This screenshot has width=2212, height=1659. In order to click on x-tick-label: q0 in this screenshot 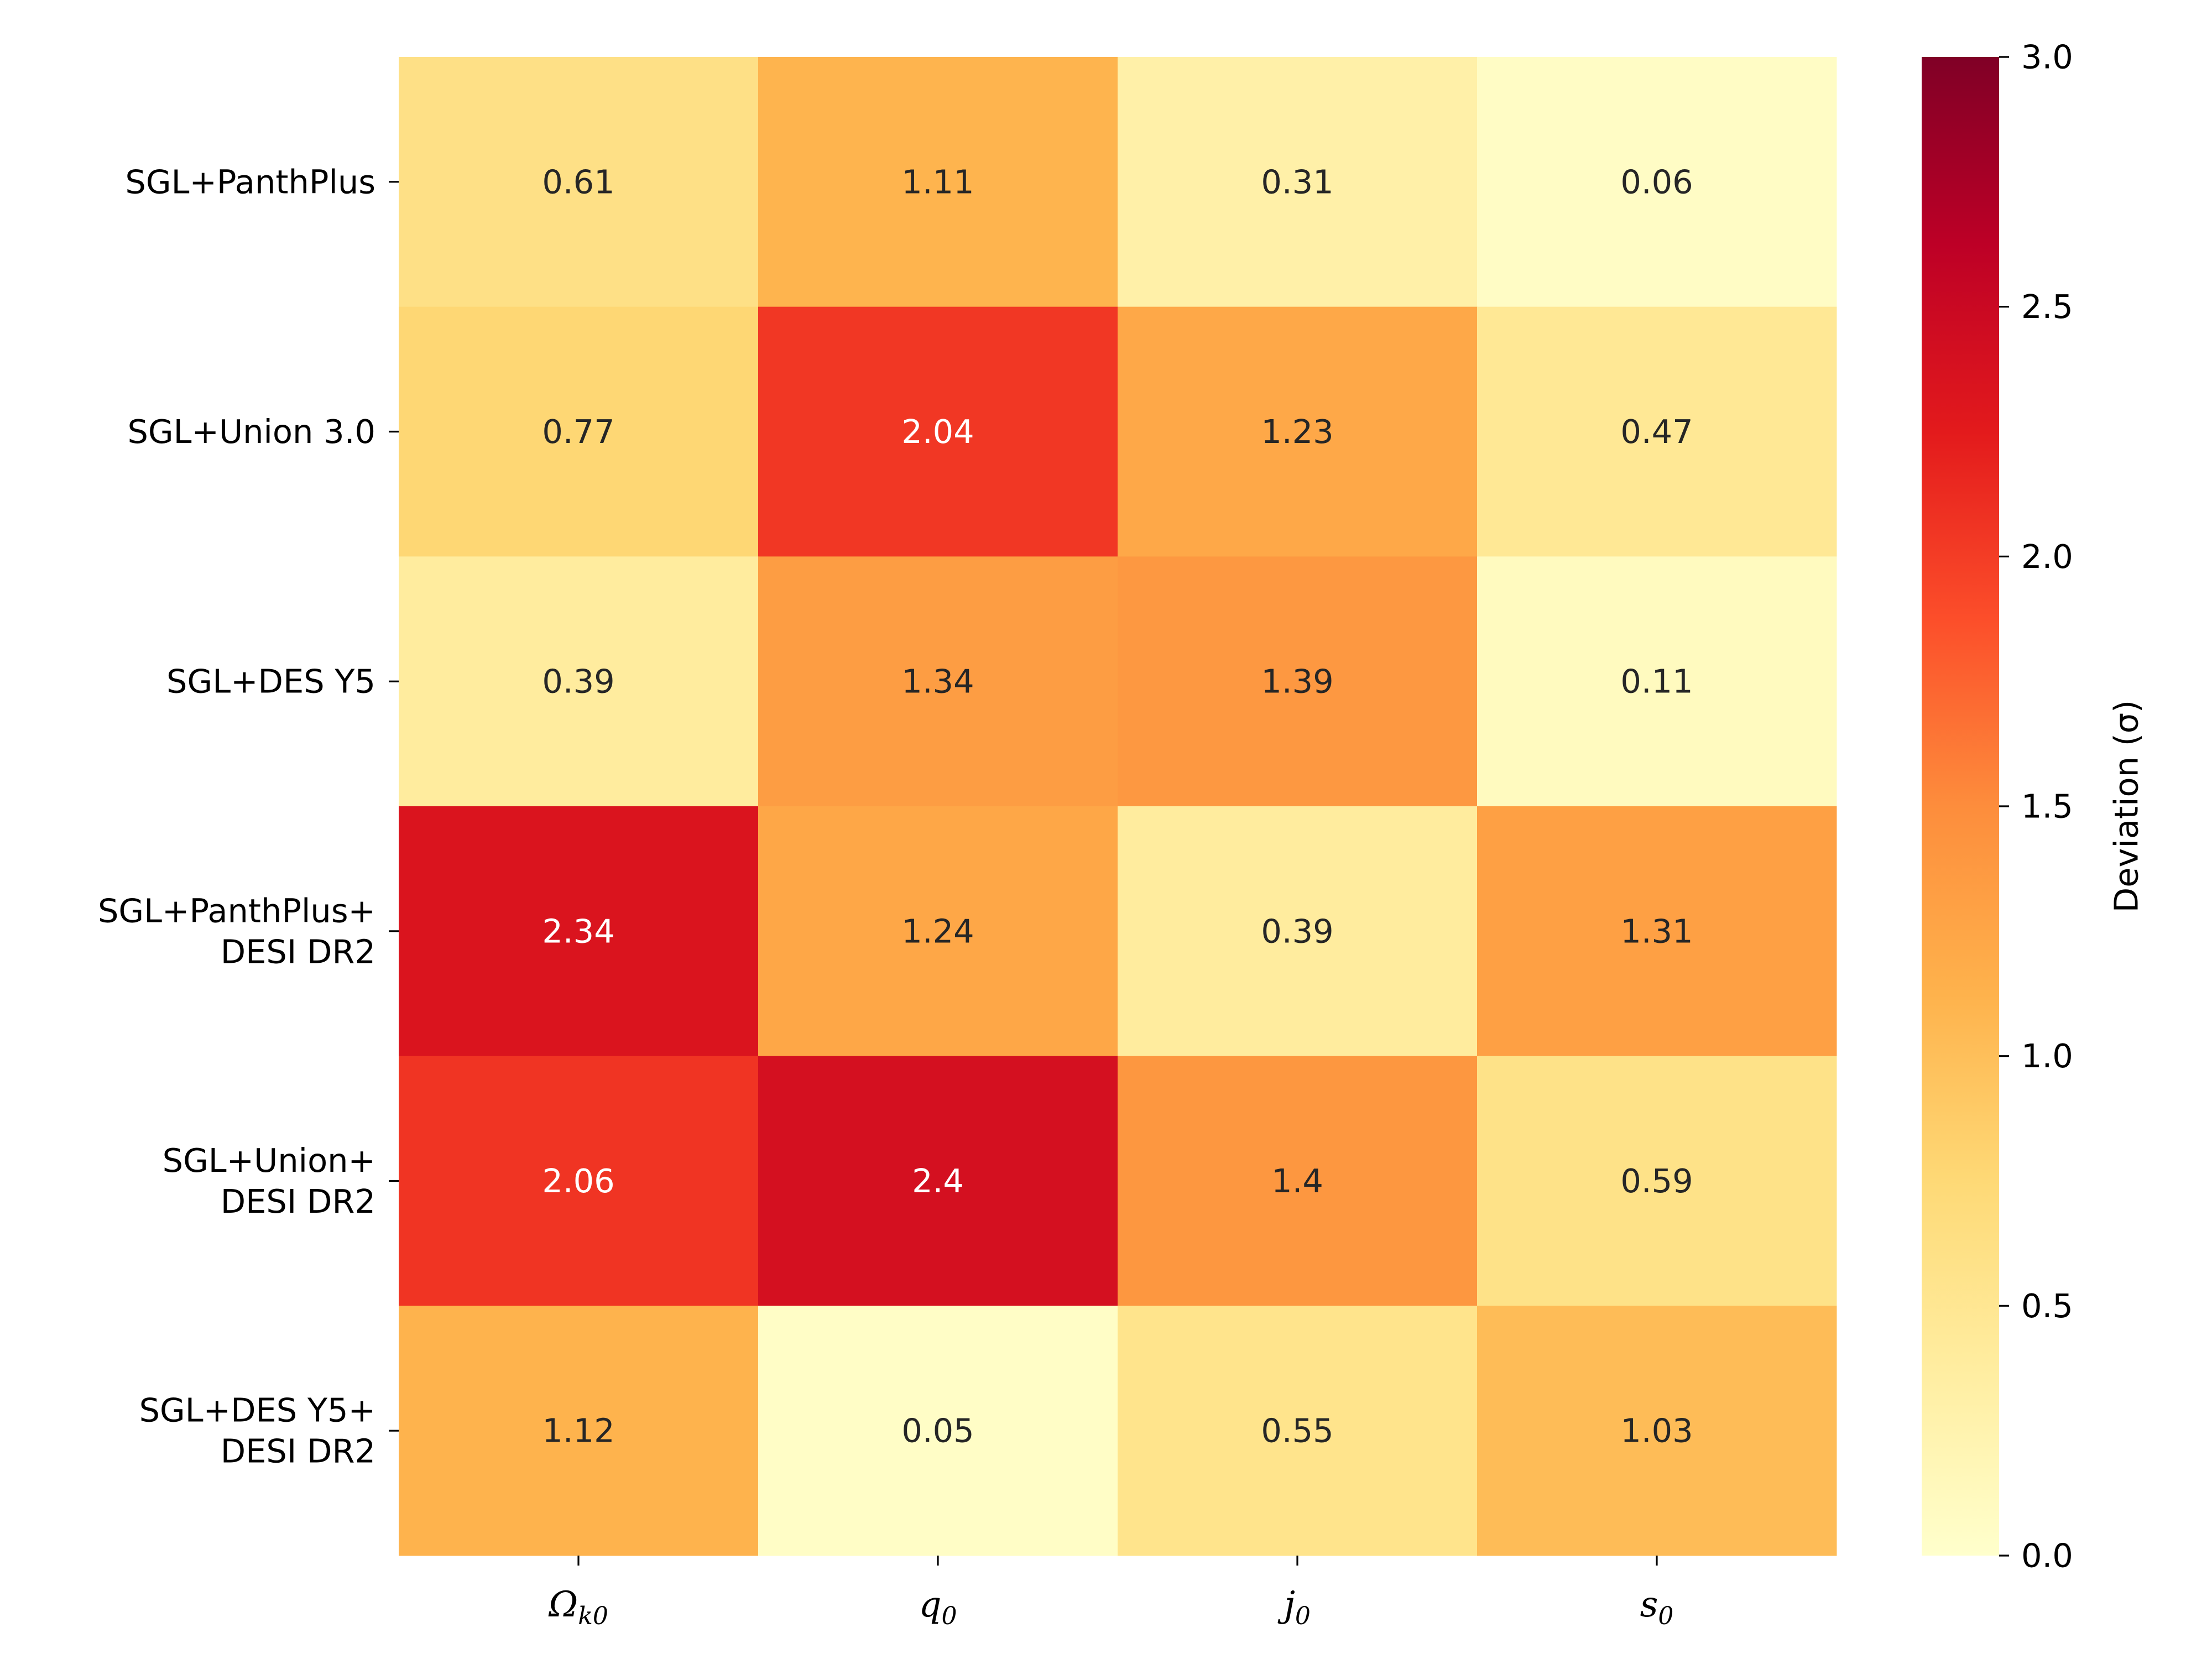, I will do `click(938, 1607)`.